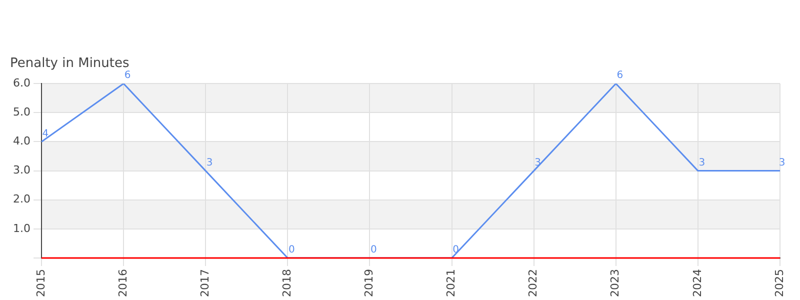 Image resolution: width=800 pixels, height=300 pixels. What do you see at coordinates (123, 283) in the screenshot?
I see `x-tick-label: 2016` at bounding box center [123, 283].